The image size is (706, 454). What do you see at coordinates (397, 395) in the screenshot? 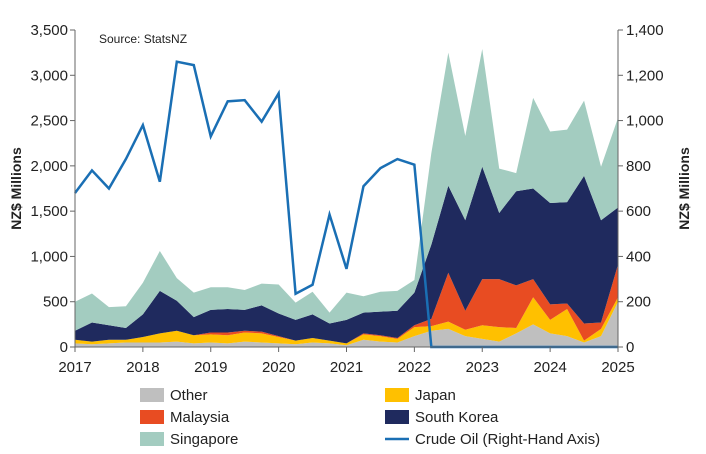
I see `legend-swatch-japan` at bounding box center [397, 395].